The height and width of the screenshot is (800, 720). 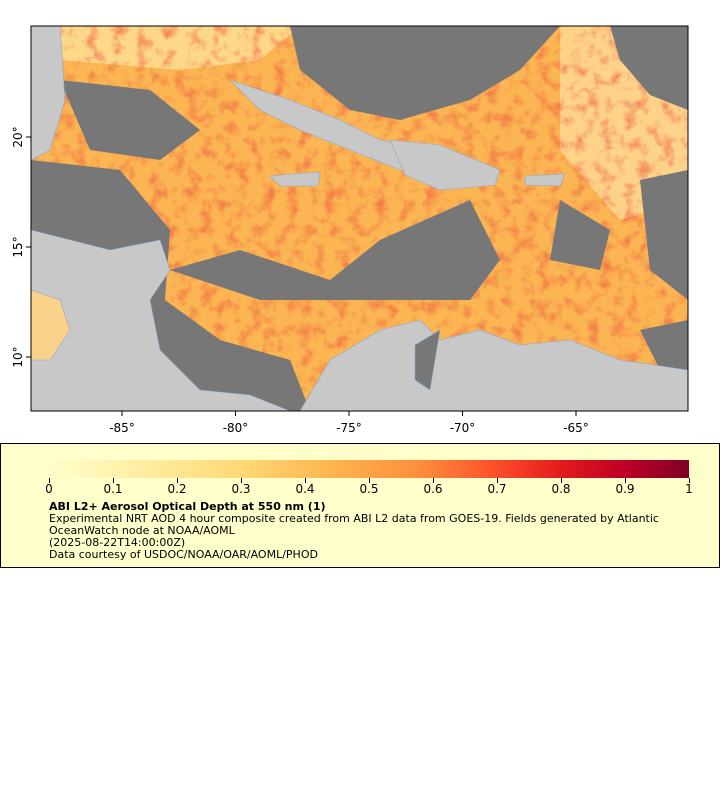 I want to click on colorbar-tick-label: 0.4, so click(x=305, y=489).